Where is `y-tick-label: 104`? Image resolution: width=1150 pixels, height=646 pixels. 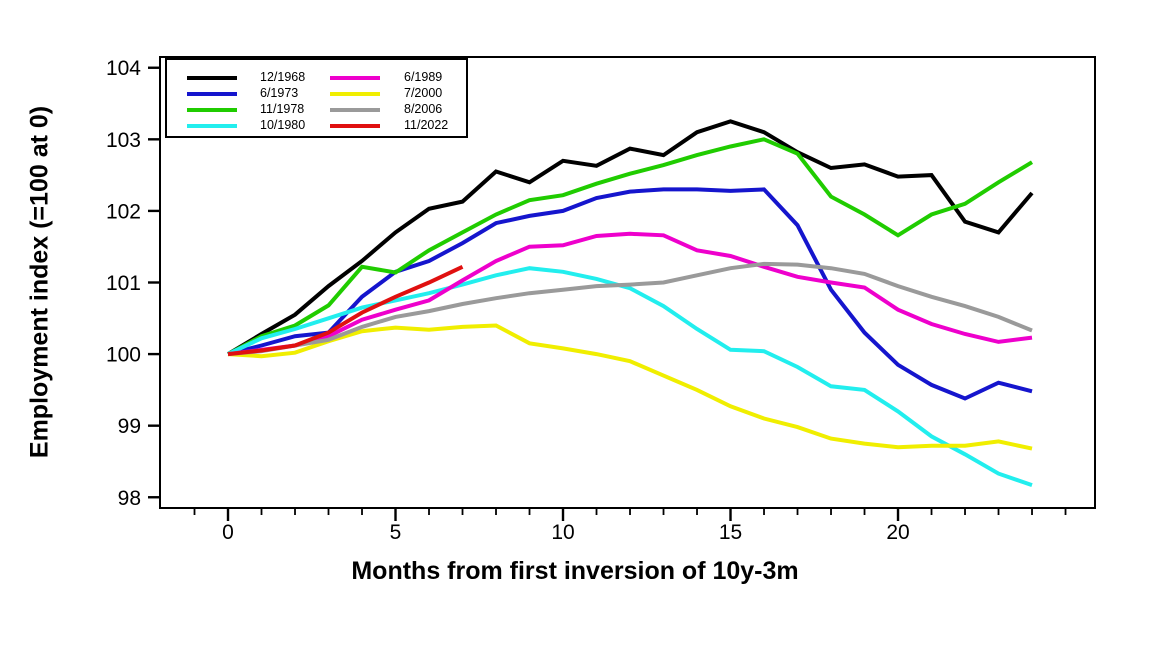
y-tick-label: 104 is located at coordinates (123, 68).